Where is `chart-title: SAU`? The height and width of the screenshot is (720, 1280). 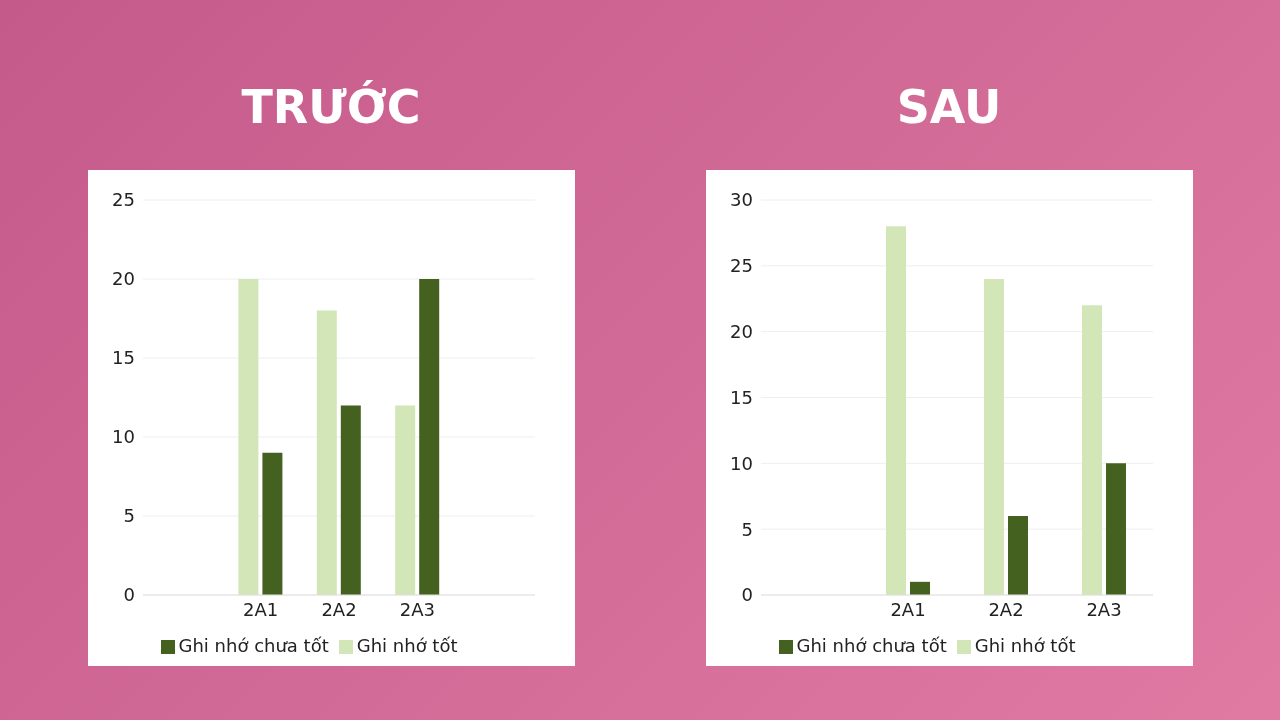 chart-title: SAU is located at coordinates (949, 108).